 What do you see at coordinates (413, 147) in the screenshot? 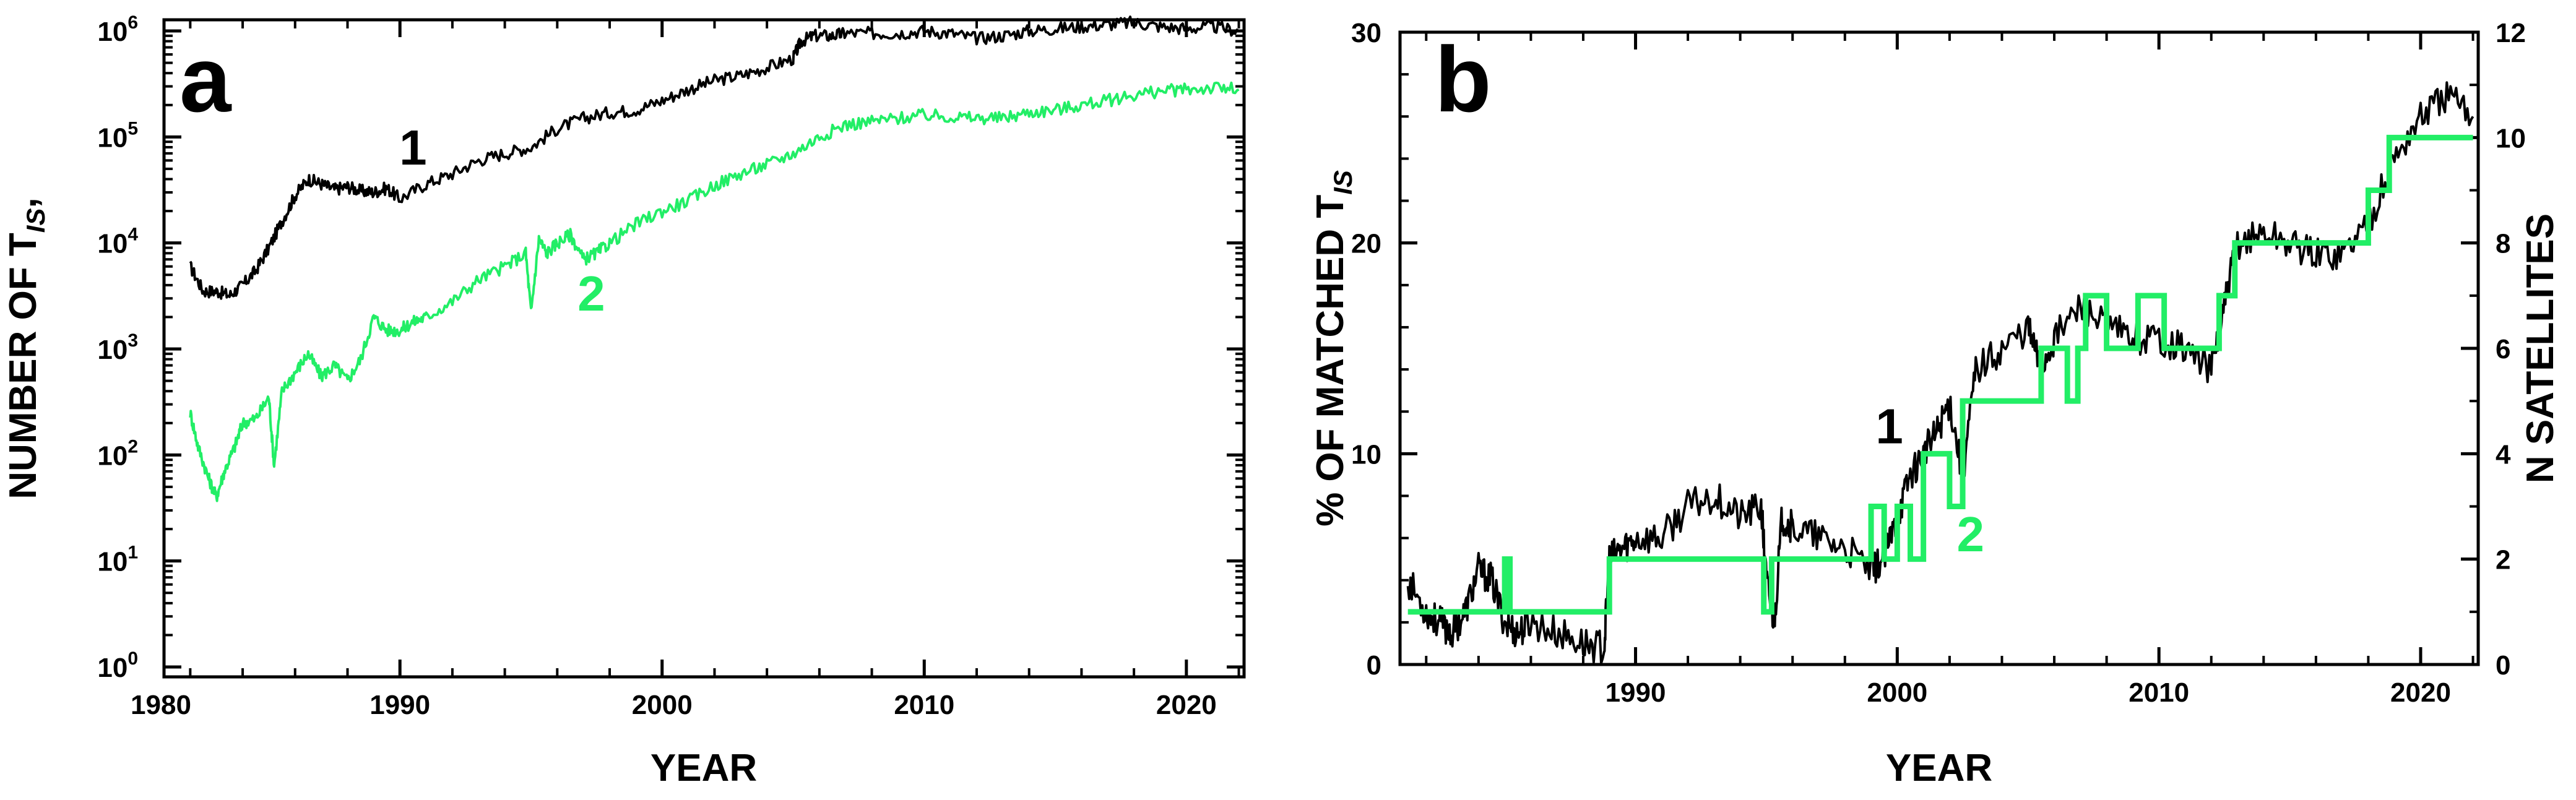
I see `panel-a-series-1-label: 1` at bounding box center [413, 147].